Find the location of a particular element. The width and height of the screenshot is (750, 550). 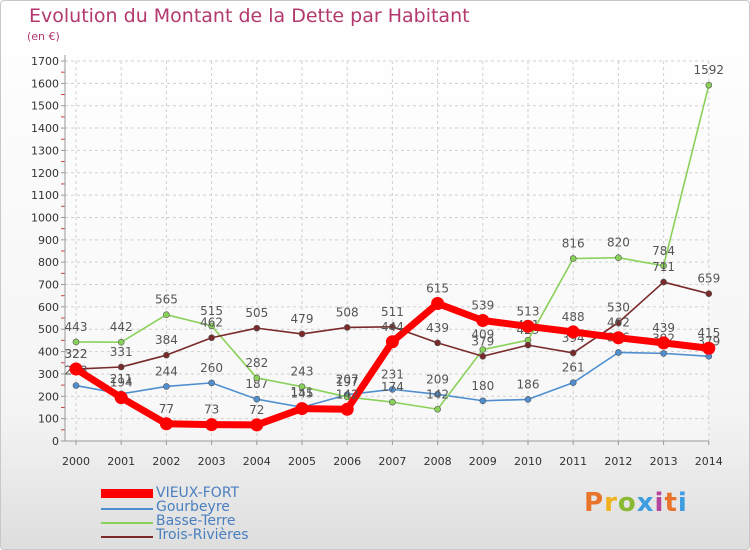

data-label: 565 is located at coordinates (166, 300).